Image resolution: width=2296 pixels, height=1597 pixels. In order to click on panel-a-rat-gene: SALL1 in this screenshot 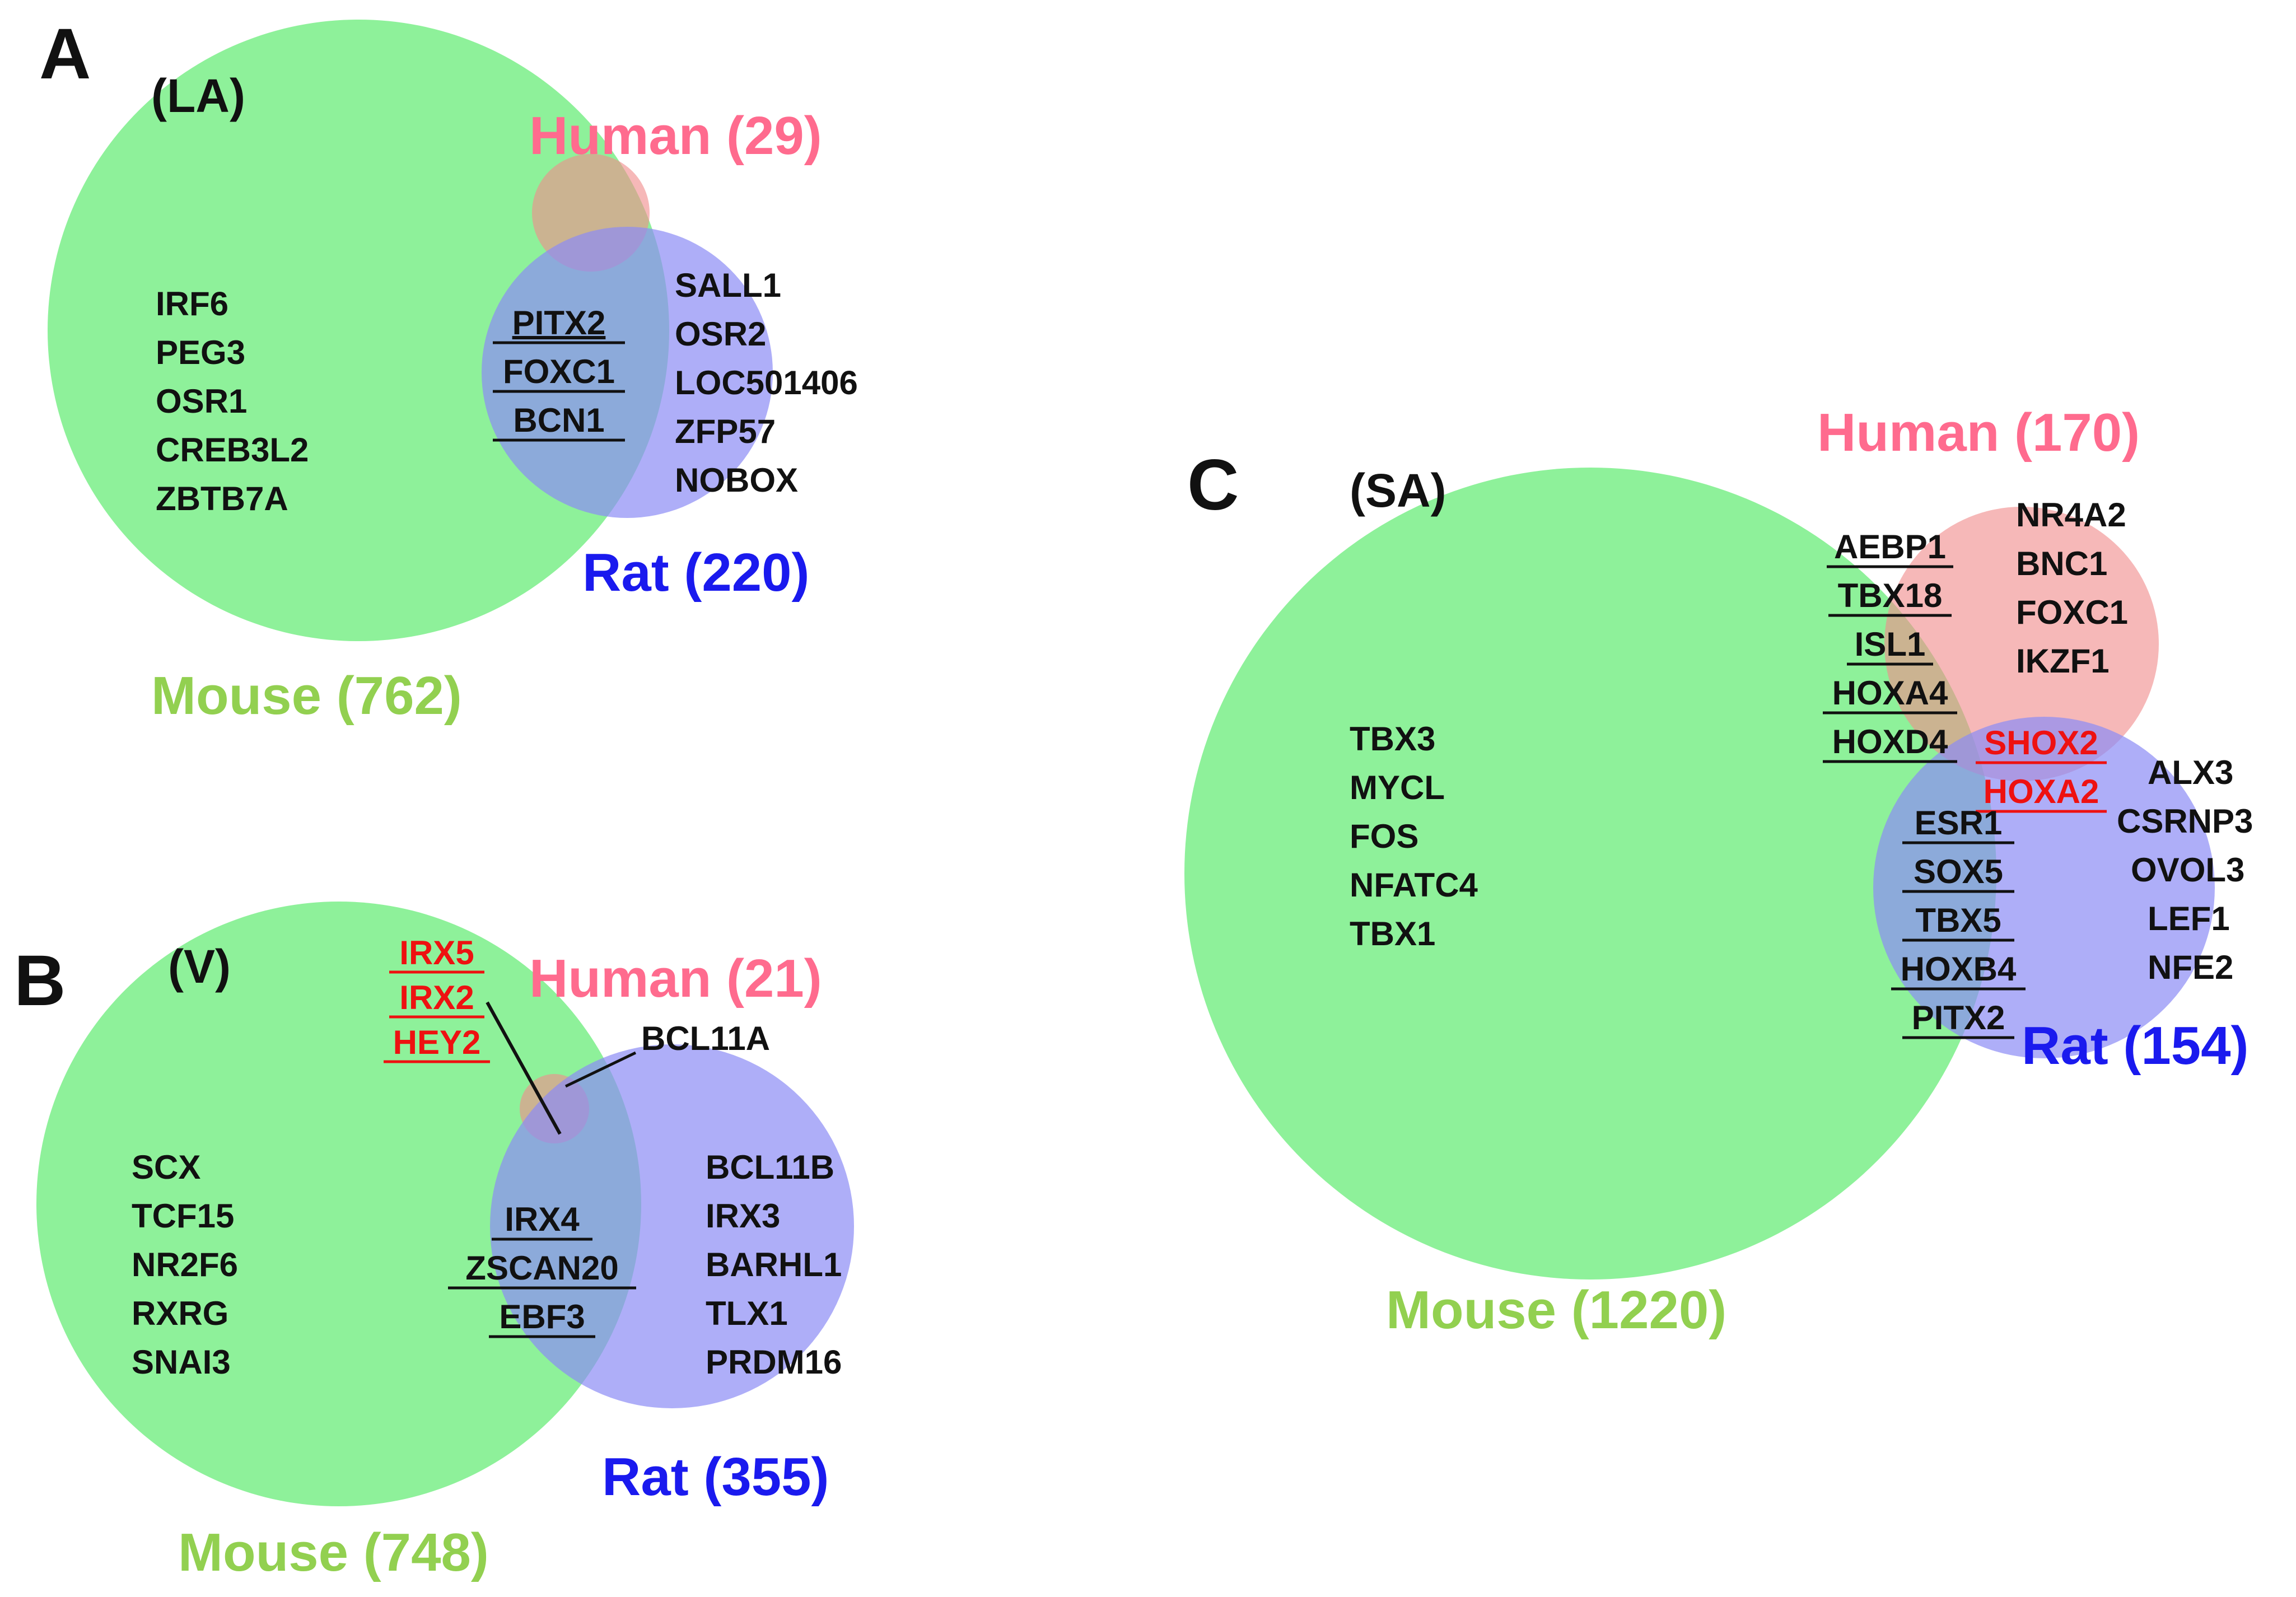, I will do `click(728, 285)`.